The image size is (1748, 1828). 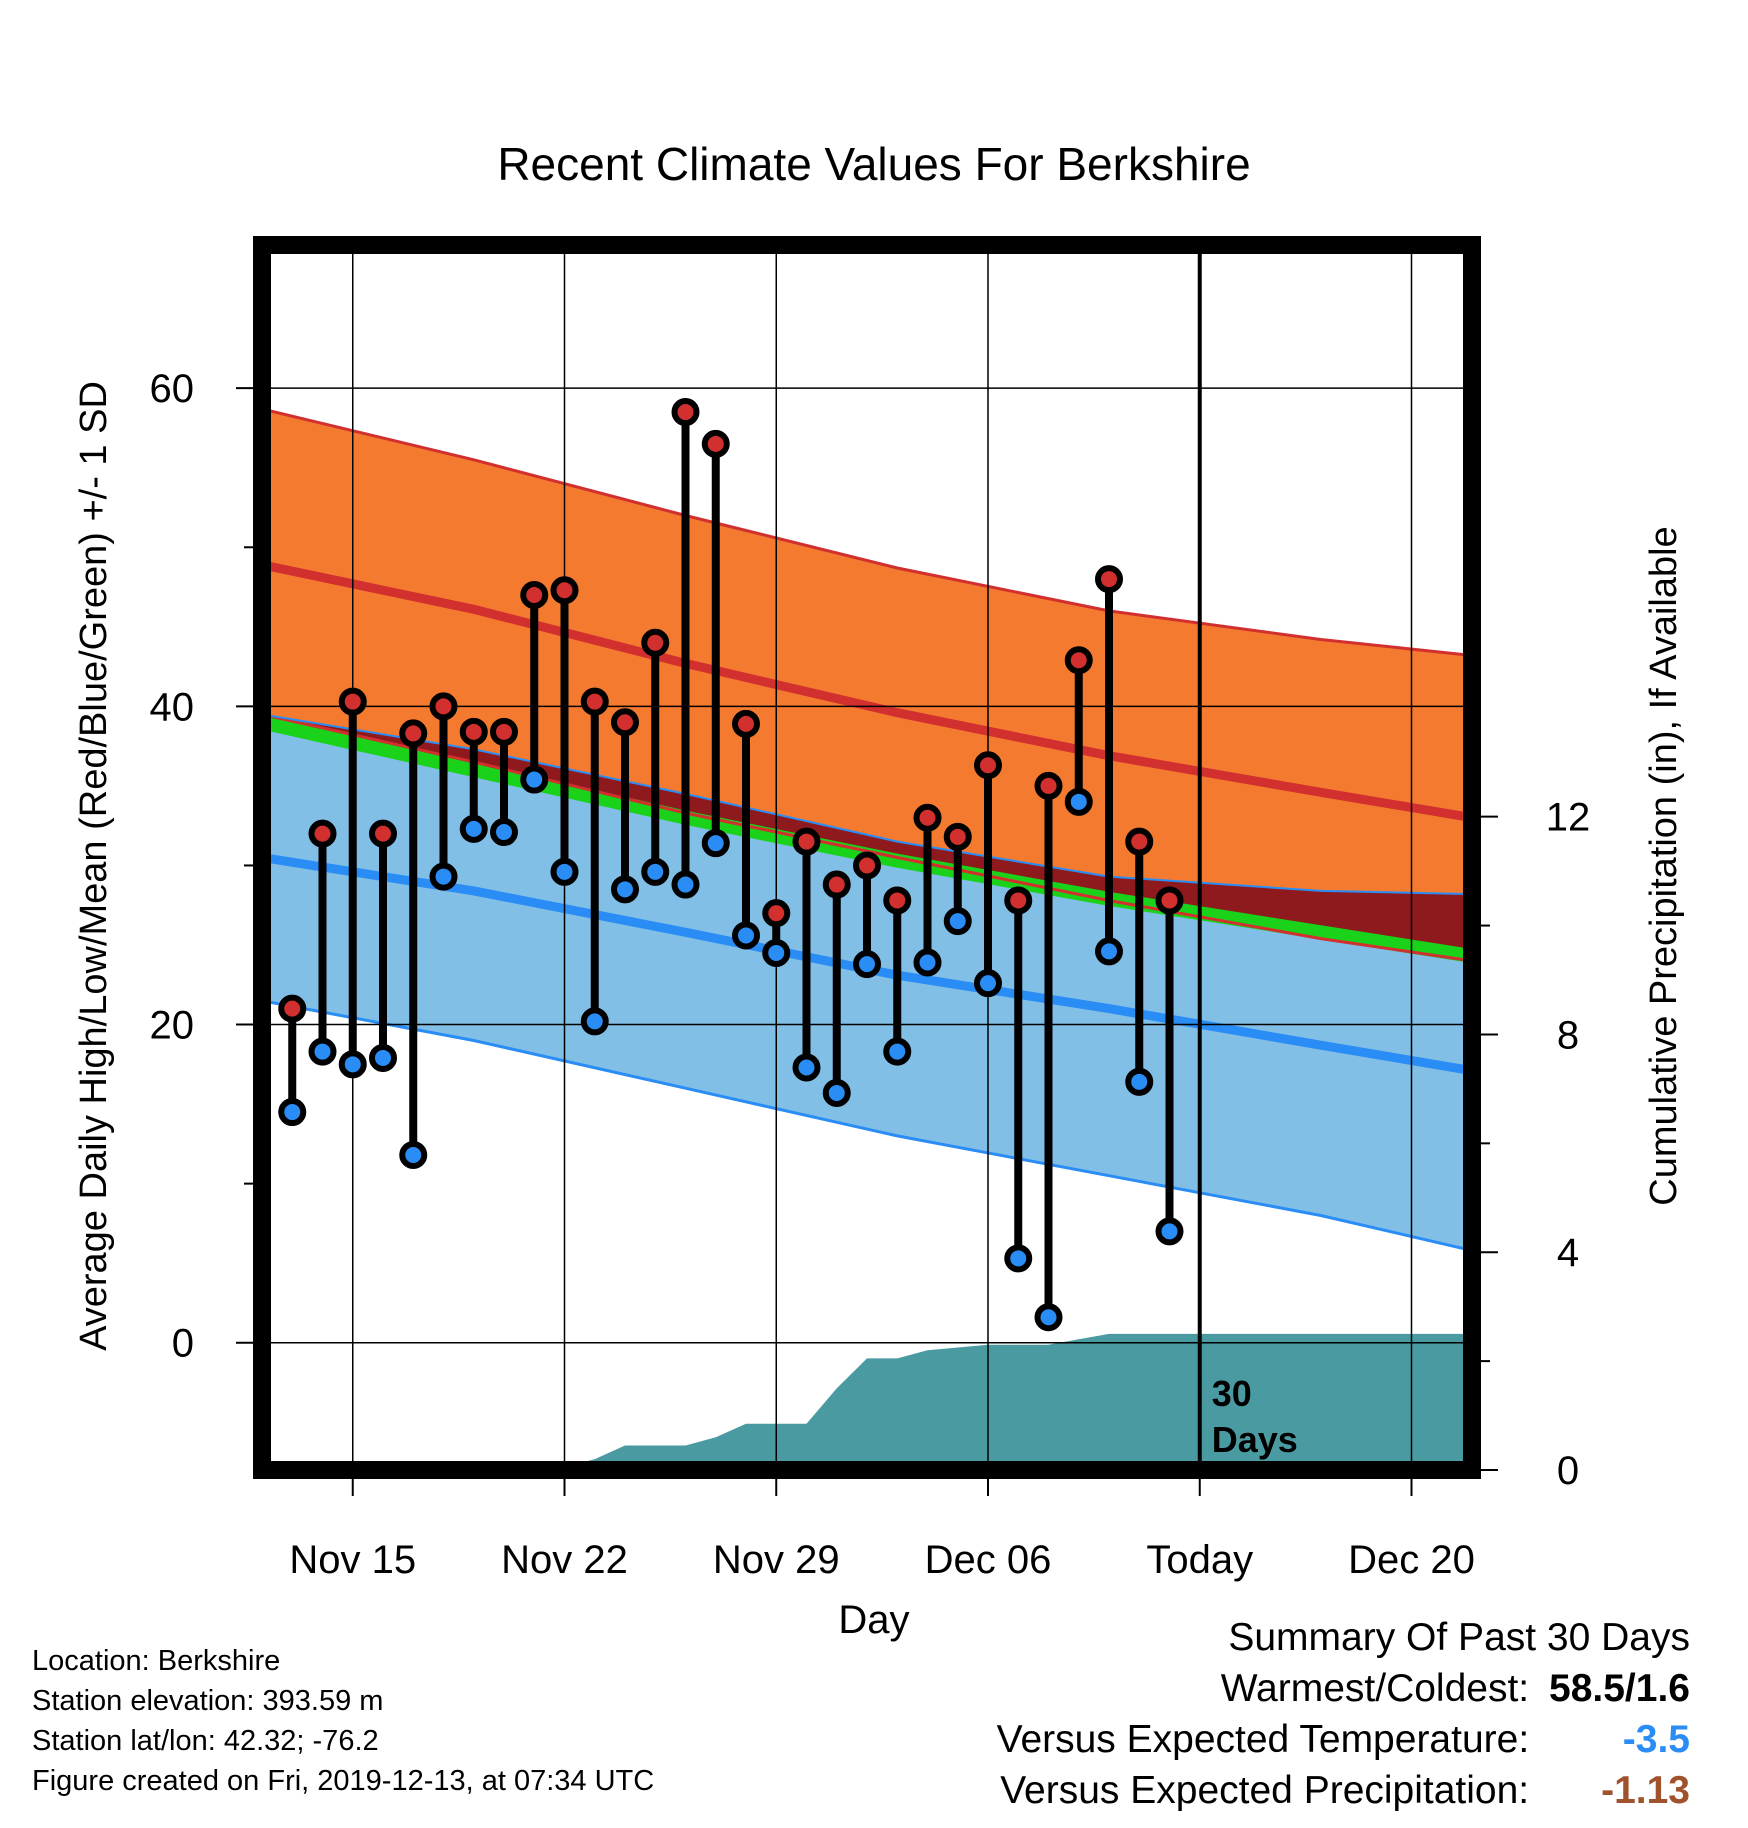 What do you see at coordinates (867, 691) in the screenshot?
I see `high-normal-line` at bounding box center [867, 691].